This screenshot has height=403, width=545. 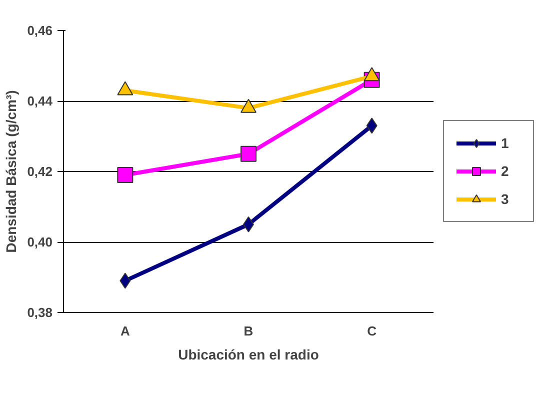 I want to click on x-tick-label: B, so click(x=249, y=331).